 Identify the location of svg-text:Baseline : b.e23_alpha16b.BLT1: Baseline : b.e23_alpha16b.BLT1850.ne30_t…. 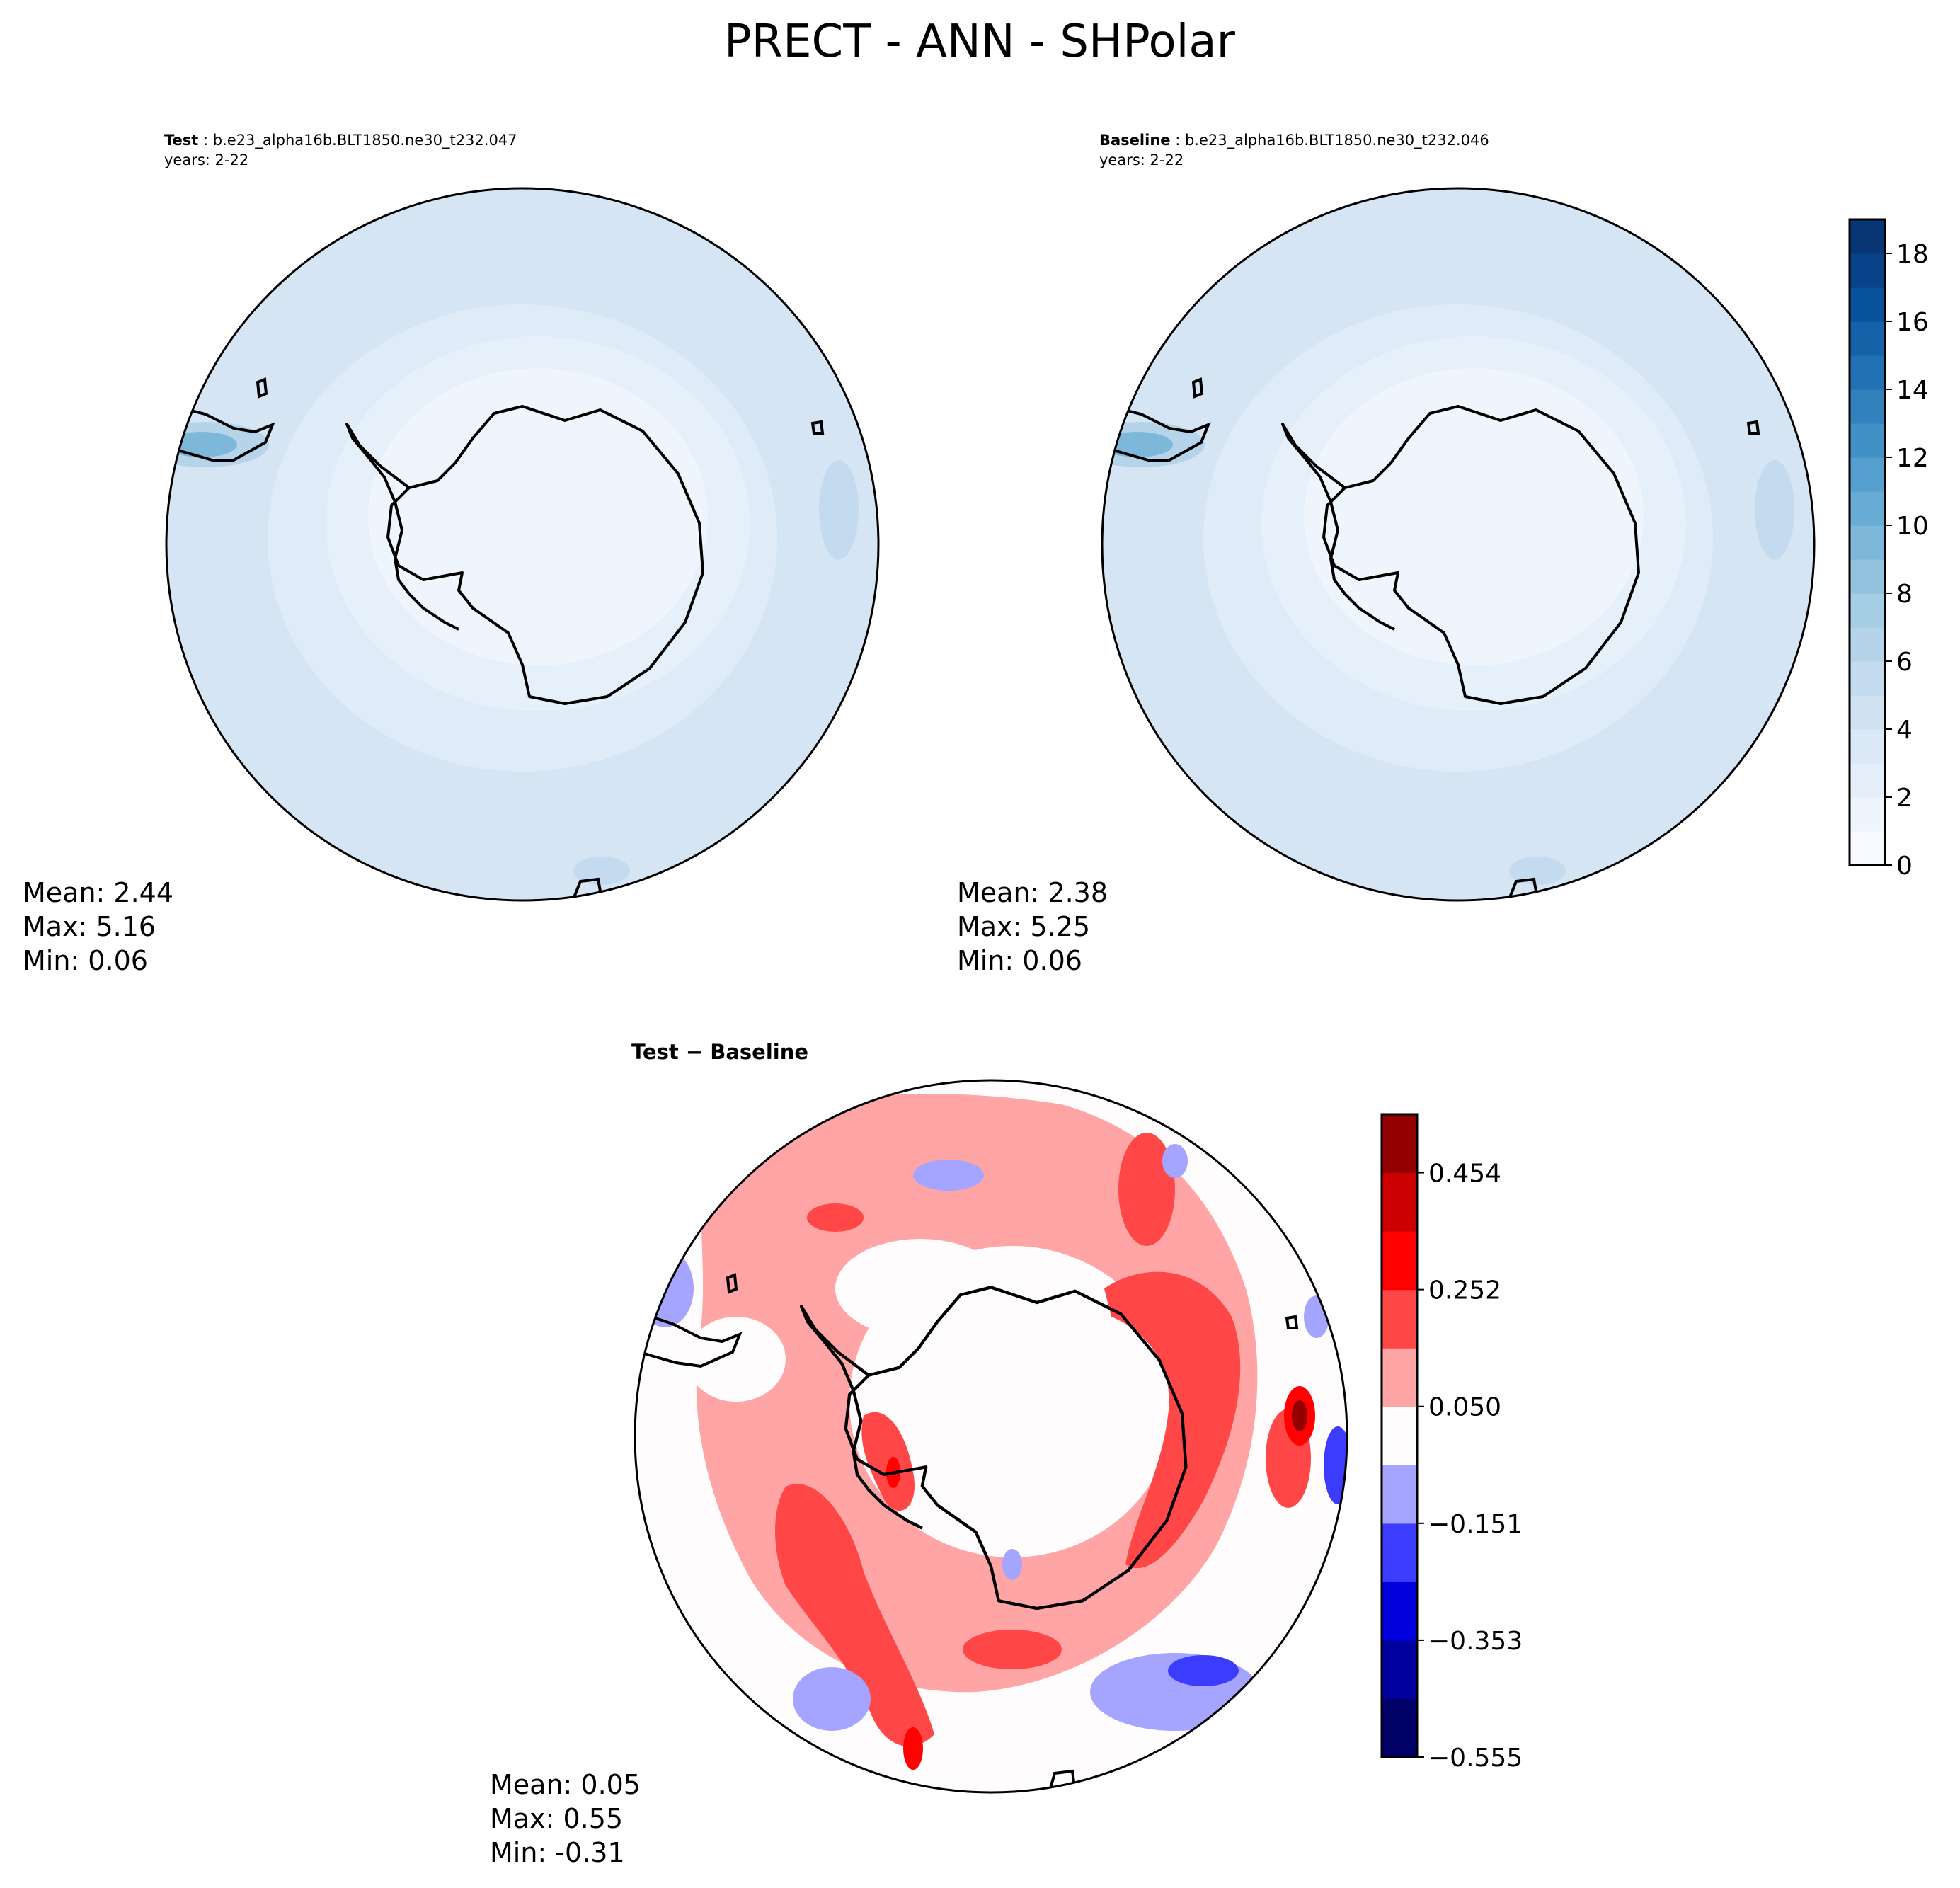
(1294, 140).